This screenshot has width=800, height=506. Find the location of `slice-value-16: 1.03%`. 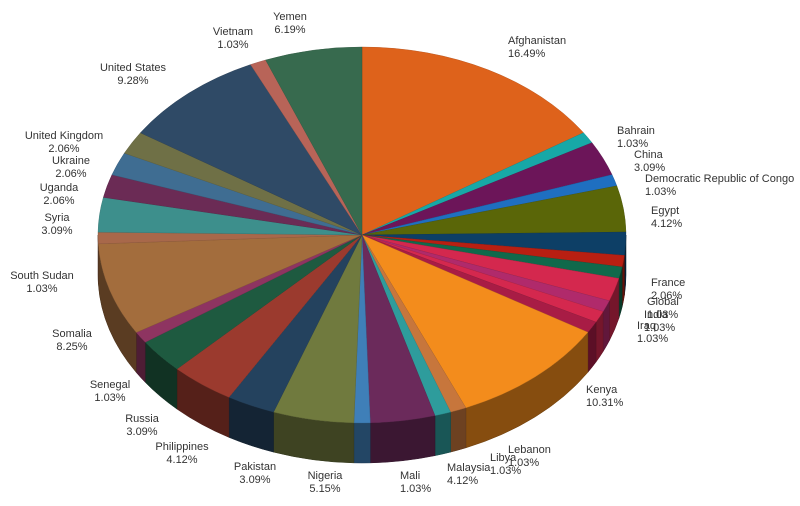

slice-value-16: 1.03% is located at coordinates (415, 489).